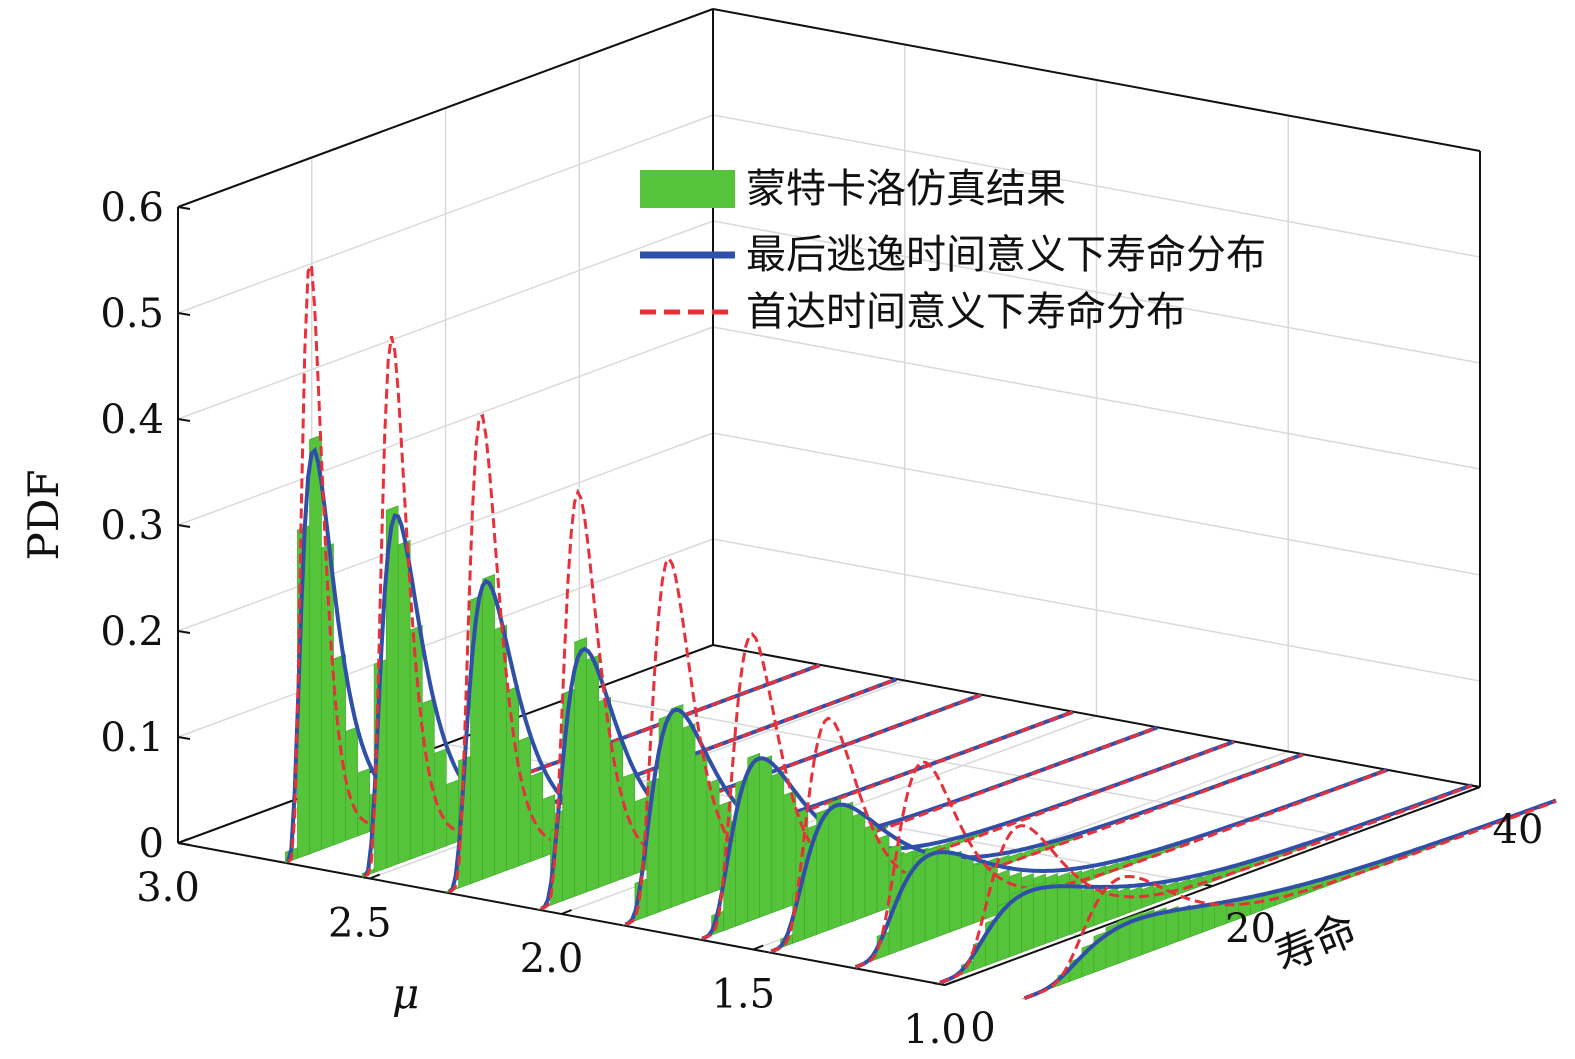 This screenshot has height=1059, width=1575. What do you see at coordinates (939, 984) in the screenshot?
I see `life-tick-mark` at bounding box center [939, 984].